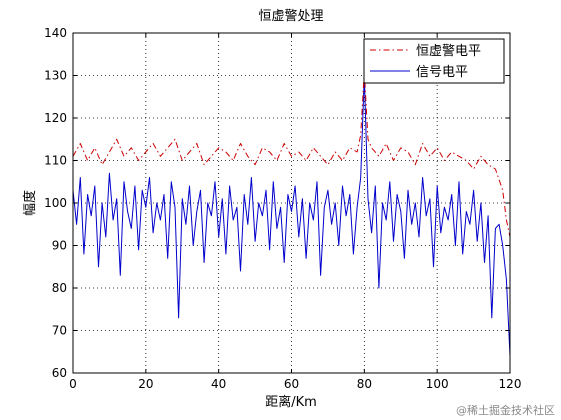  What do you see at coordinates (59, 288) in the screenshot?
I see `y-tick-label: 80` at bounding box center [59, 288].